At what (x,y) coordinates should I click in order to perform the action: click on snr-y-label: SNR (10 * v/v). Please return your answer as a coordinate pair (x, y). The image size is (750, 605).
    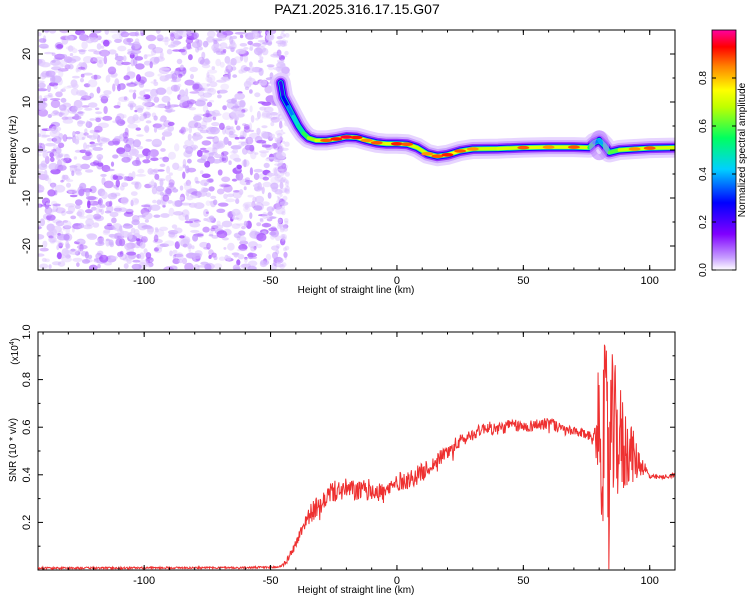
    Looking at the image, I should click on (13, 450).